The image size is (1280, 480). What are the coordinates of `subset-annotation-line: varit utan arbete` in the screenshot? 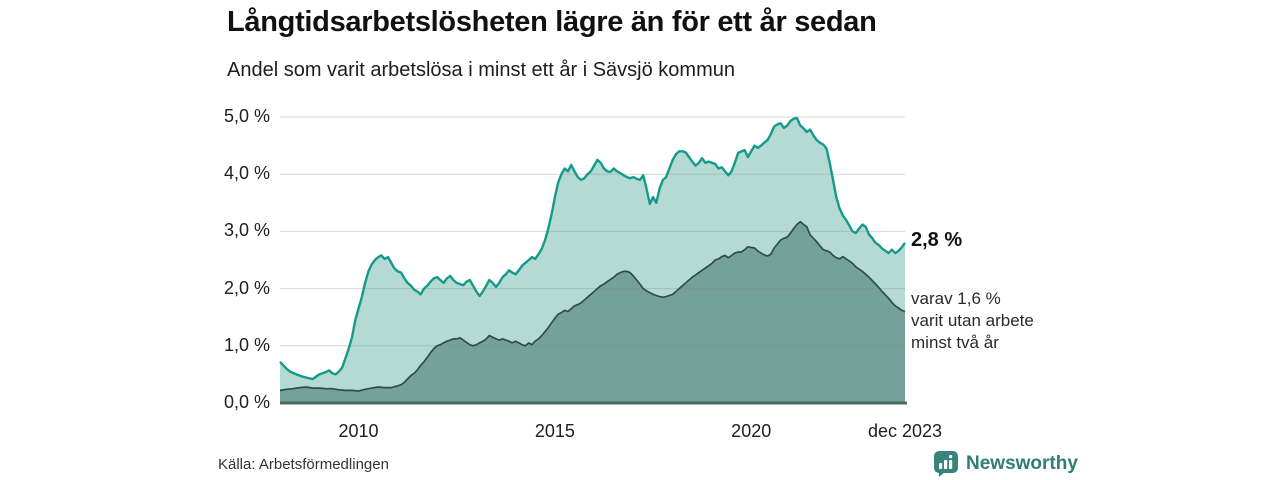 It's located at (972, 320).